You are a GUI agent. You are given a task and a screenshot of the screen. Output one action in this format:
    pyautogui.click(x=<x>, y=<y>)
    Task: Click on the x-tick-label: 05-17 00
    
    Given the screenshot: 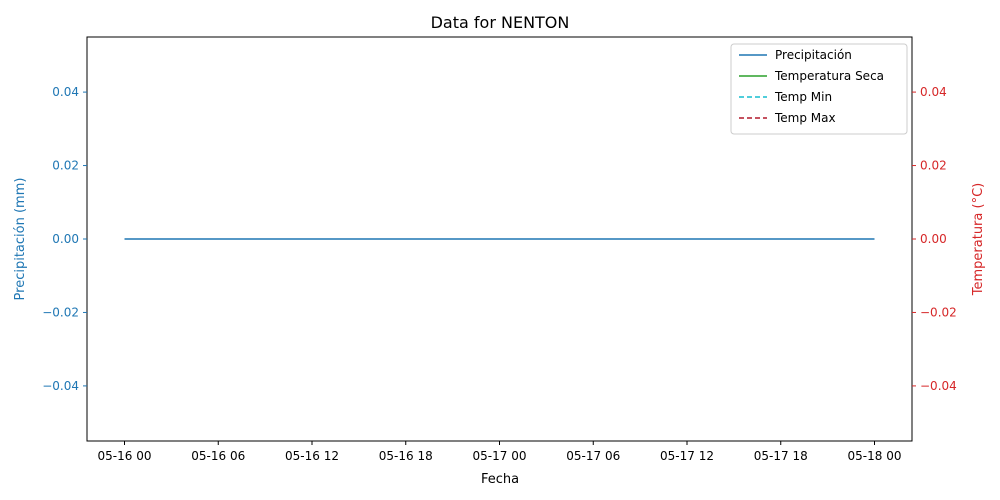 What is the action you would take?
    pyautogui.click(x=500, y=456)
    